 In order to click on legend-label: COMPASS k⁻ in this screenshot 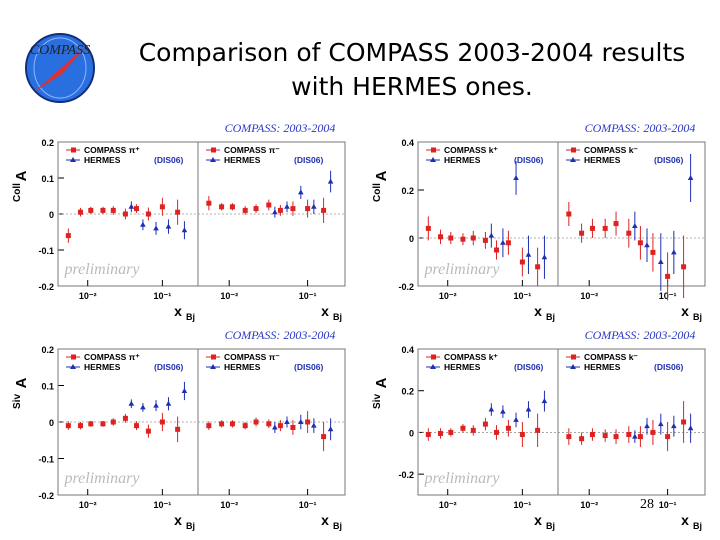, I will do `click(611, 357)`.